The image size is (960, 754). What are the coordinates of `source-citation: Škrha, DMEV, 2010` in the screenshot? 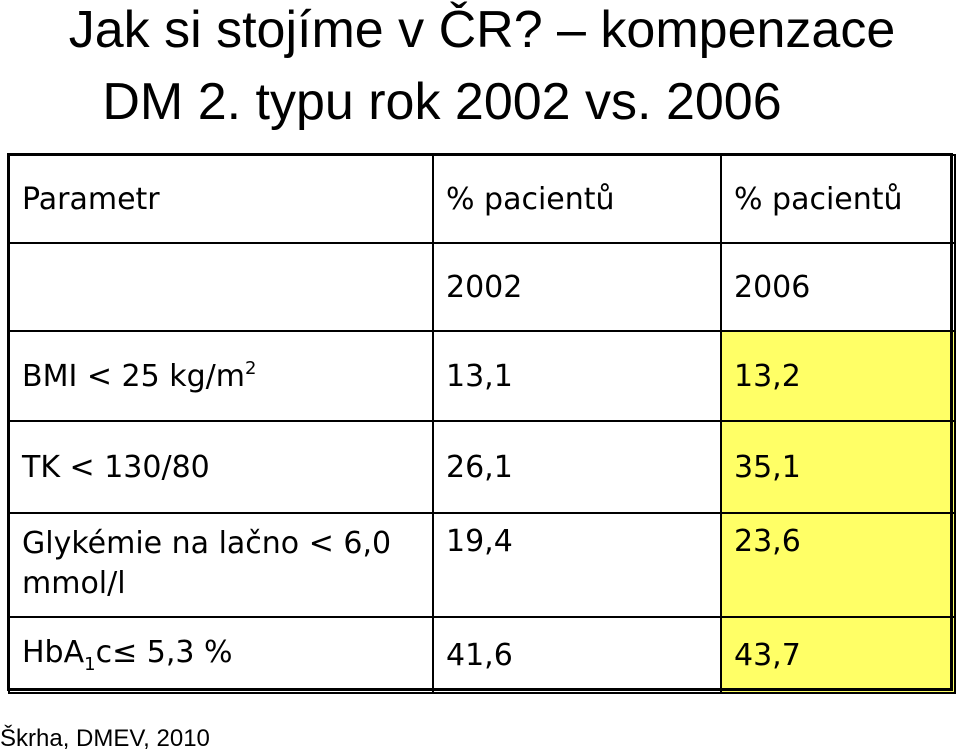 It's located at (105, 738).